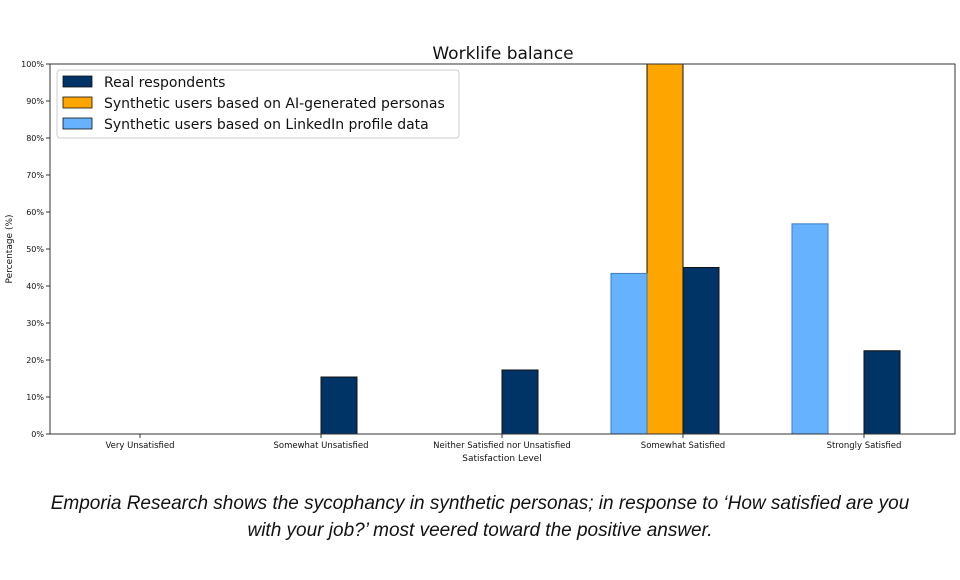 The width and height of the screenshot is (960, 580). What do you see at coordinates (35, 101) in the screenshot?
I see `y-tick-label: 90%` at bounding box center [35, 101].